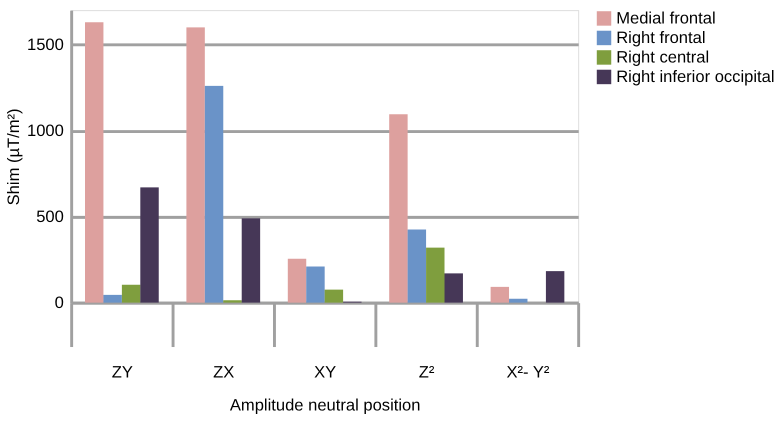 The height and width of the screenshot is (445, 780). Describe the element at coordinates (45, 44) in the screenshot. I see `y-tick-label: 1500` at that location.